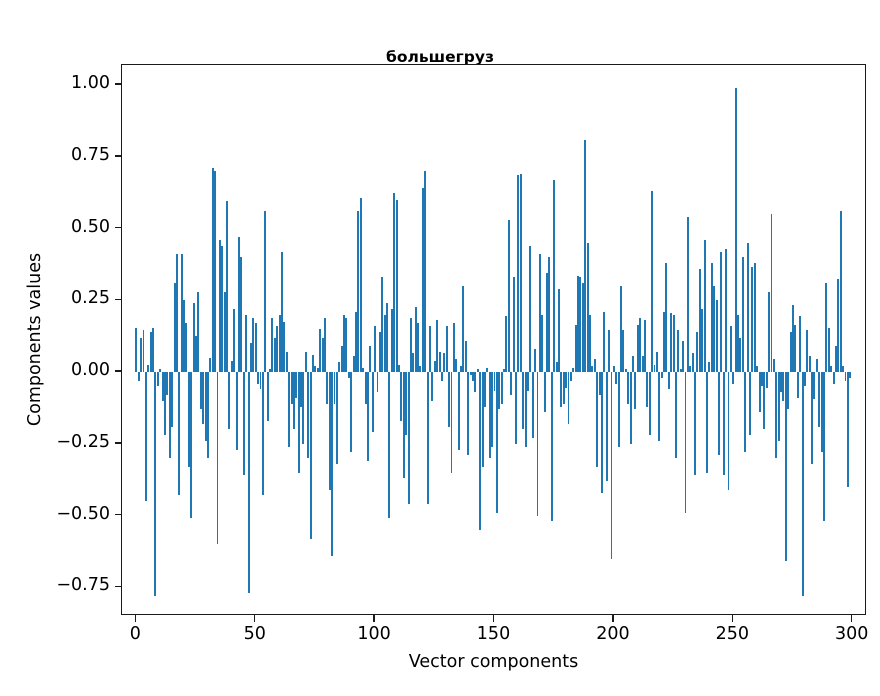  Describe the element at coordinates (851, 634) in the screenshot. I see `x-tick-label: 300` at that location.